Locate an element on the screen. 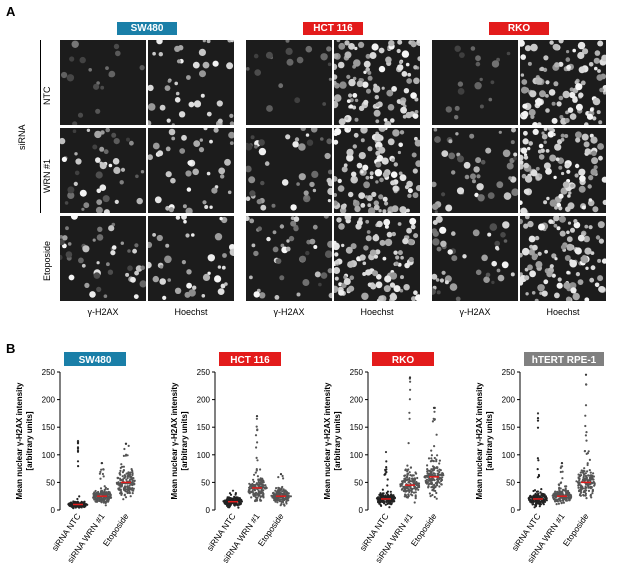 The image size is (617, 575). y-axis-label: Mean nuclear γ-H2AX intensity is located at coordinates (479, 440).